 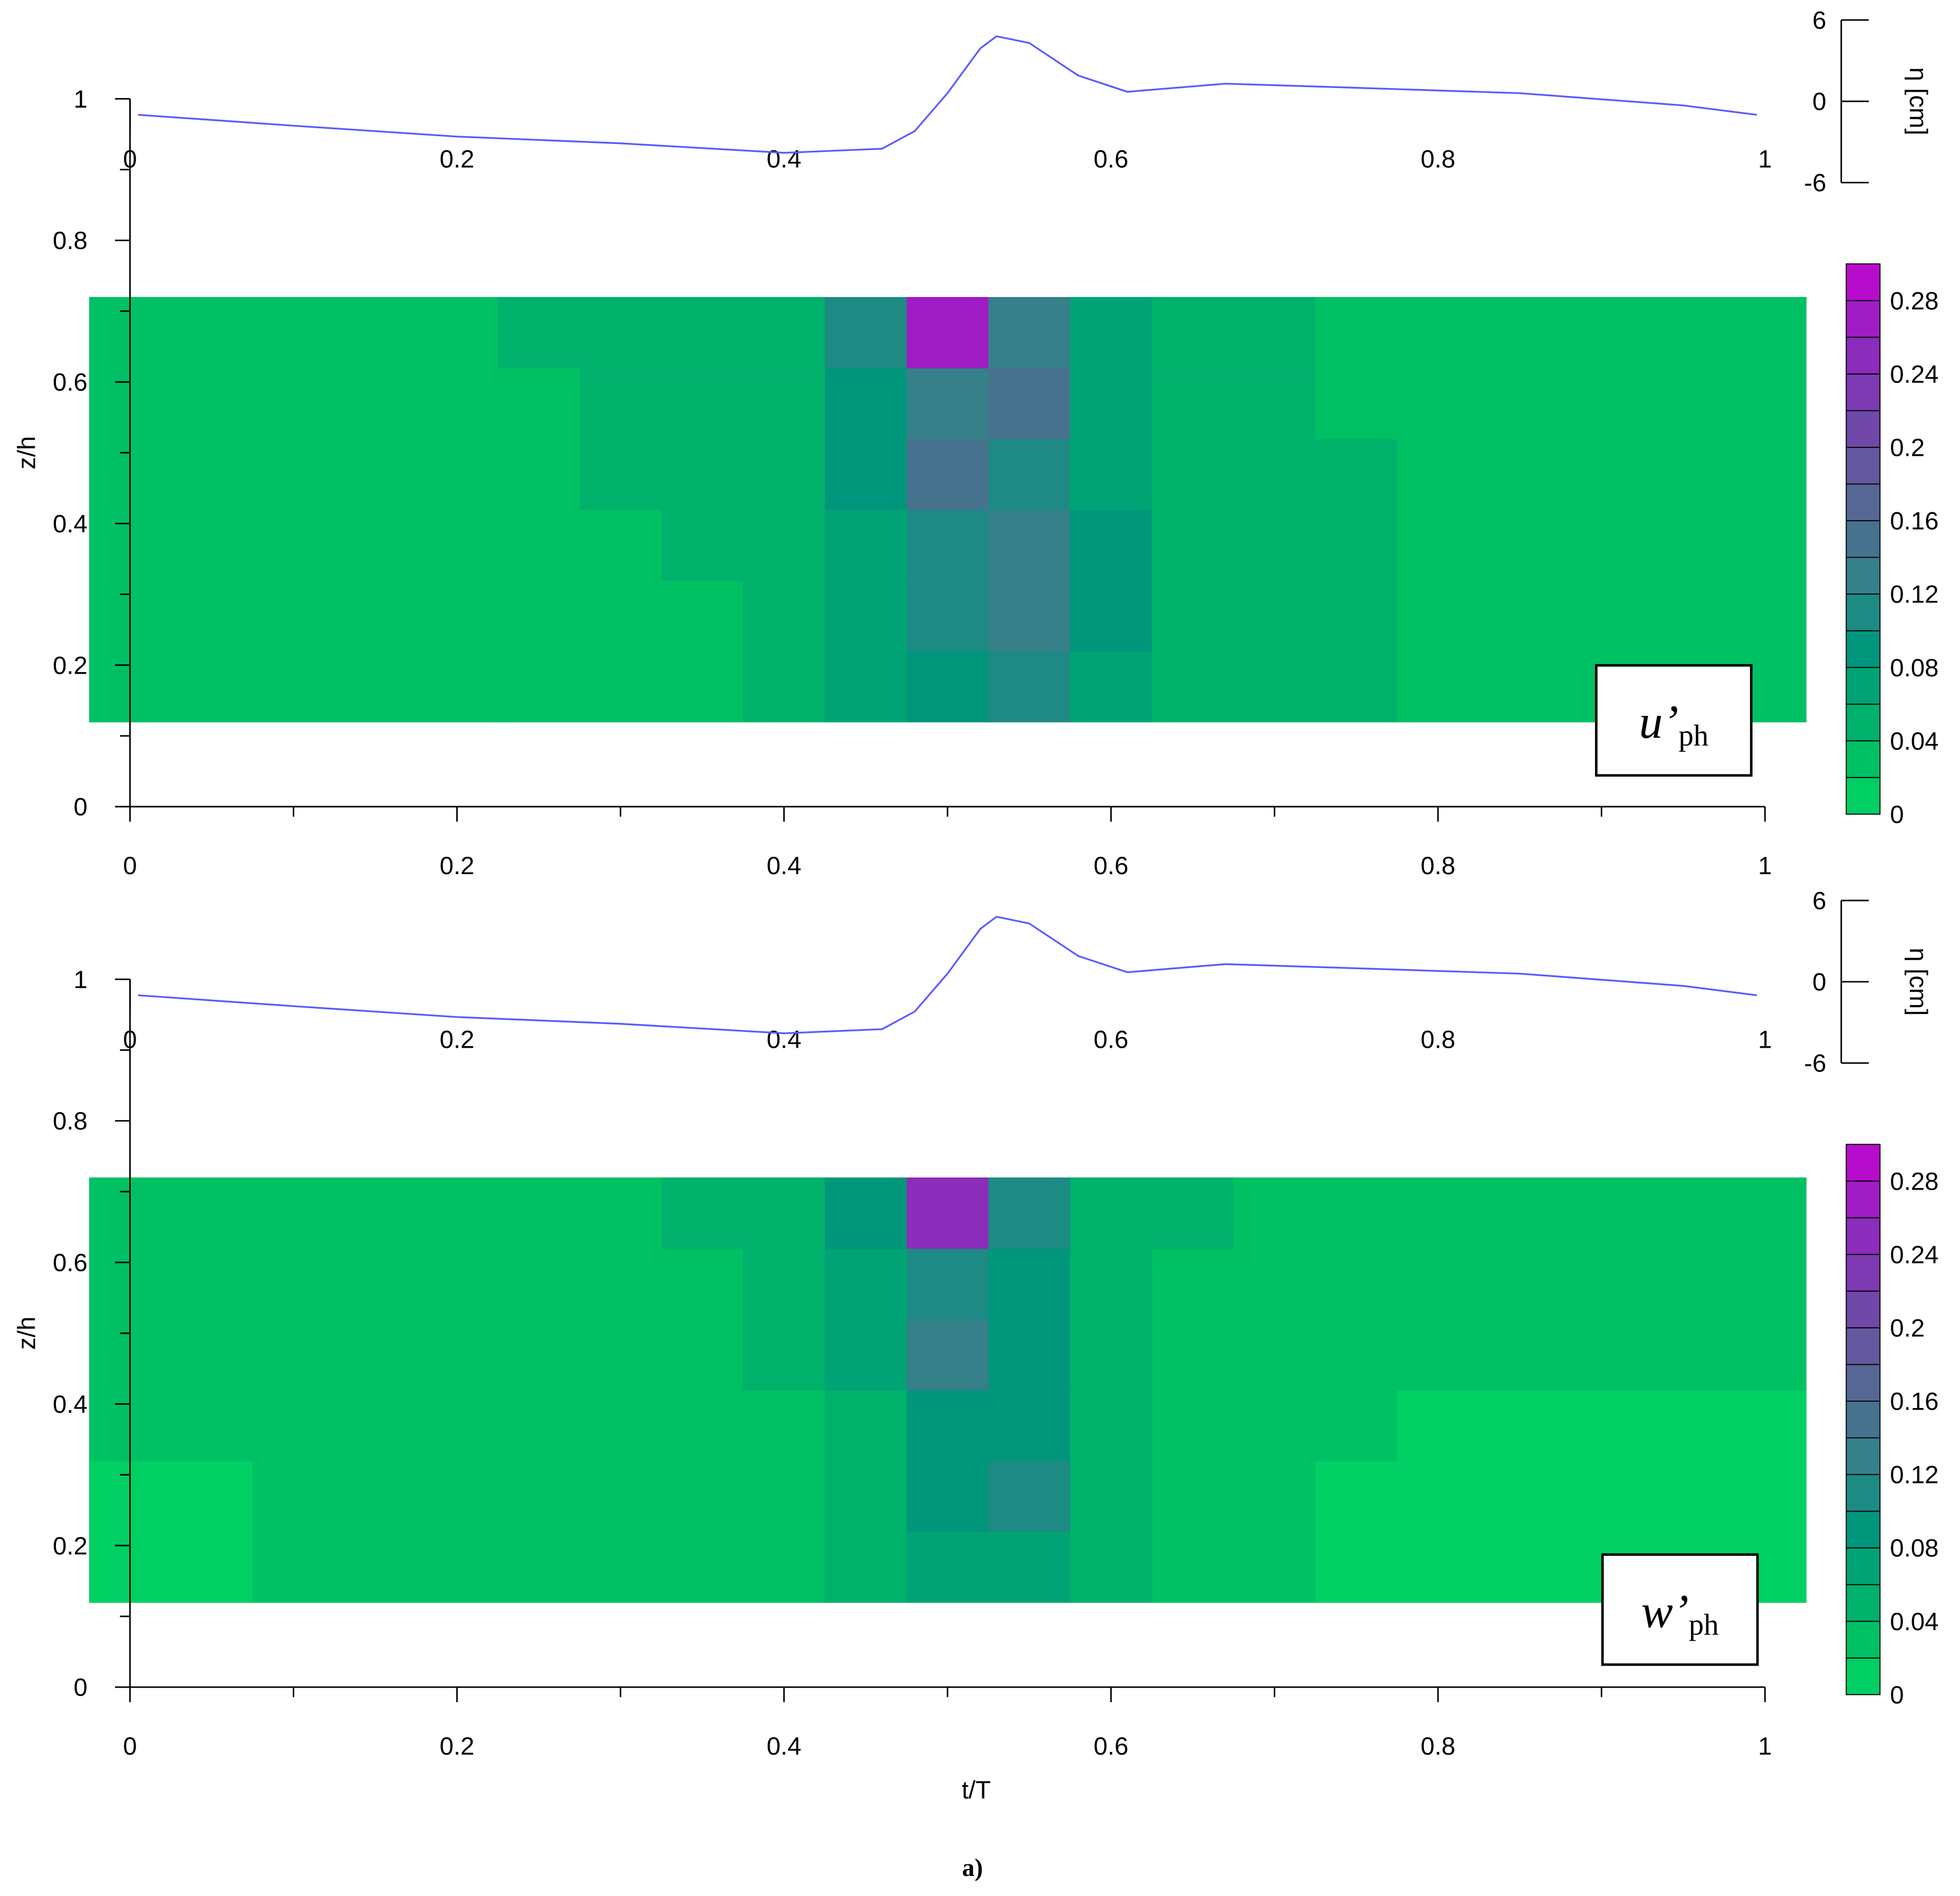 I want to click on x-axis-label: t/T, so click(x=977, y=1790).